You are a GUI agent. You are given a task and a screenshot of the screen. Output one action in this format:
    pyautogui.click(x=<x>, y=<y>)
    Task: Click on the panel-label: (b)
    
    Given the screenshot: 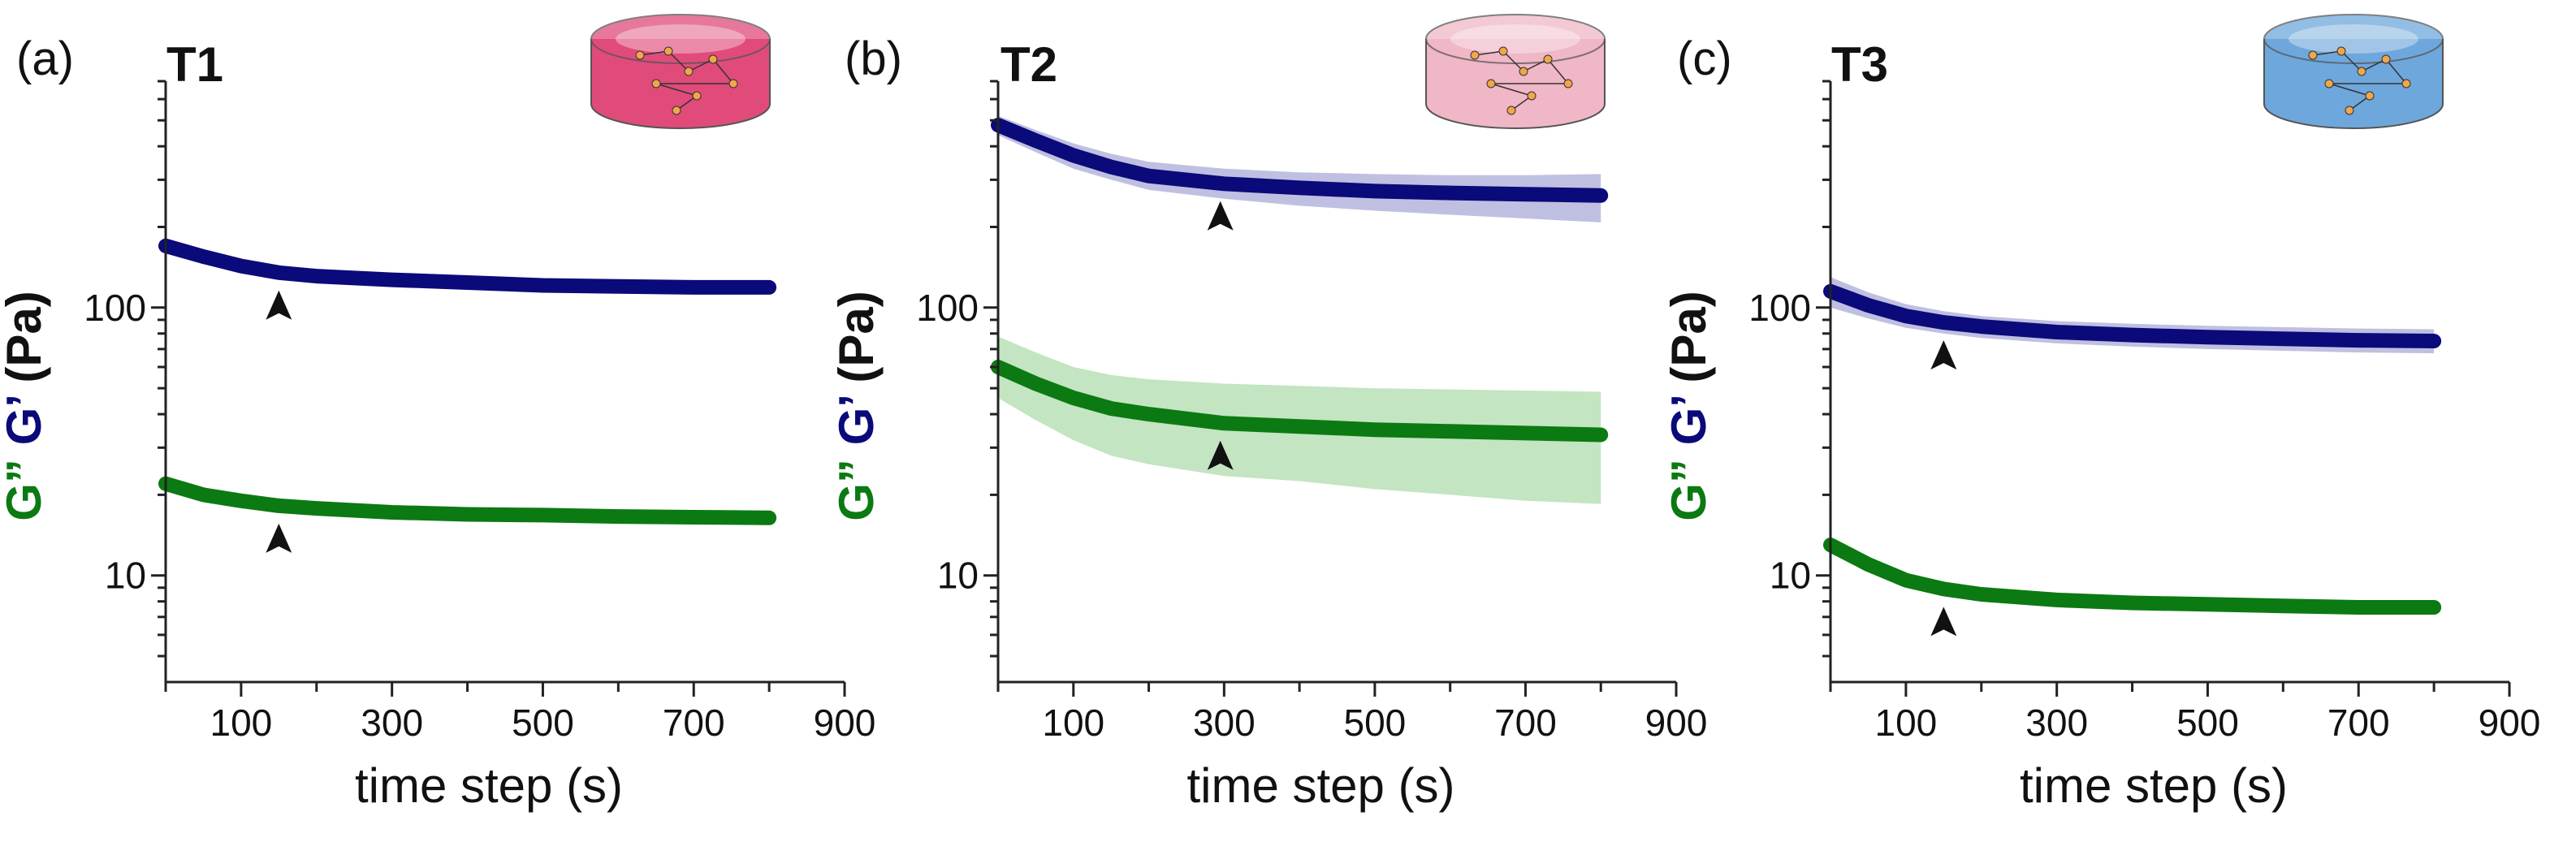 What is the action you would take?
    pyautogui.click(x=874, y=59)
    